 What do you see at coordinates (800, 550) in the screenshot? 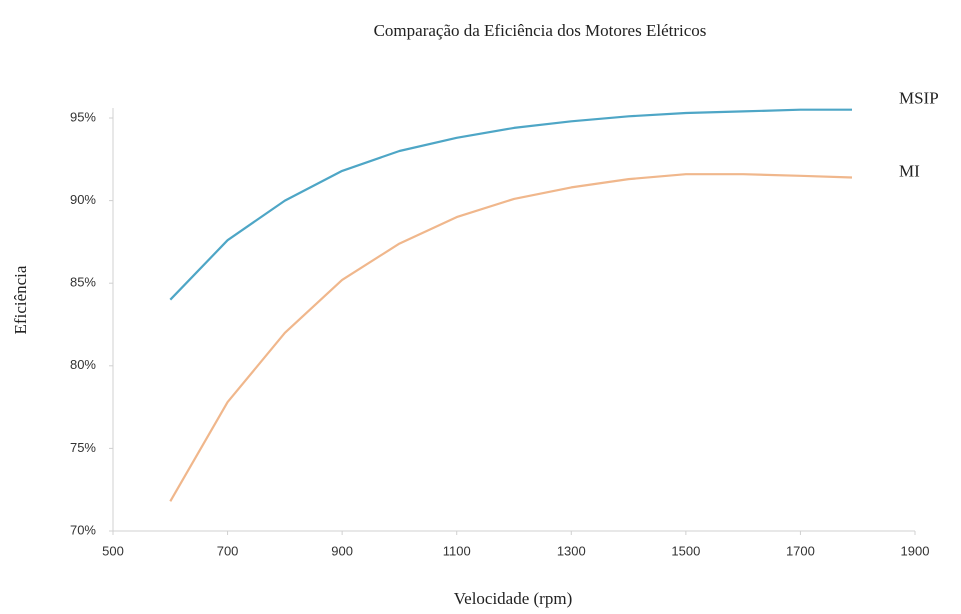
I see `x-tick-label: 1700` at bounding box center [800, 550].